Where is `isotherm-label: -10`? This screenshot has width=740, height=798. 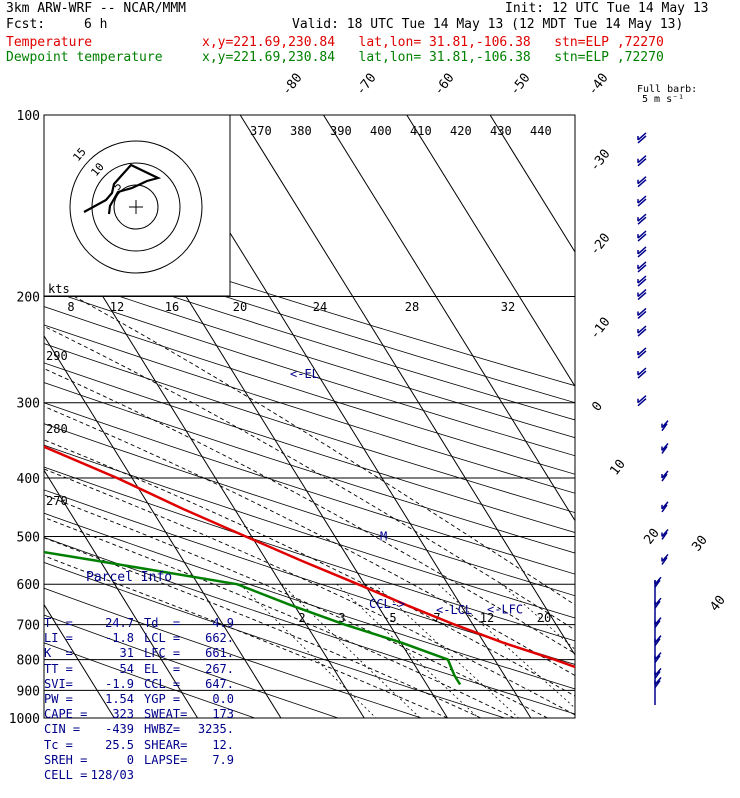
isotherm-label: -10 is located at coordinates (600, 329).